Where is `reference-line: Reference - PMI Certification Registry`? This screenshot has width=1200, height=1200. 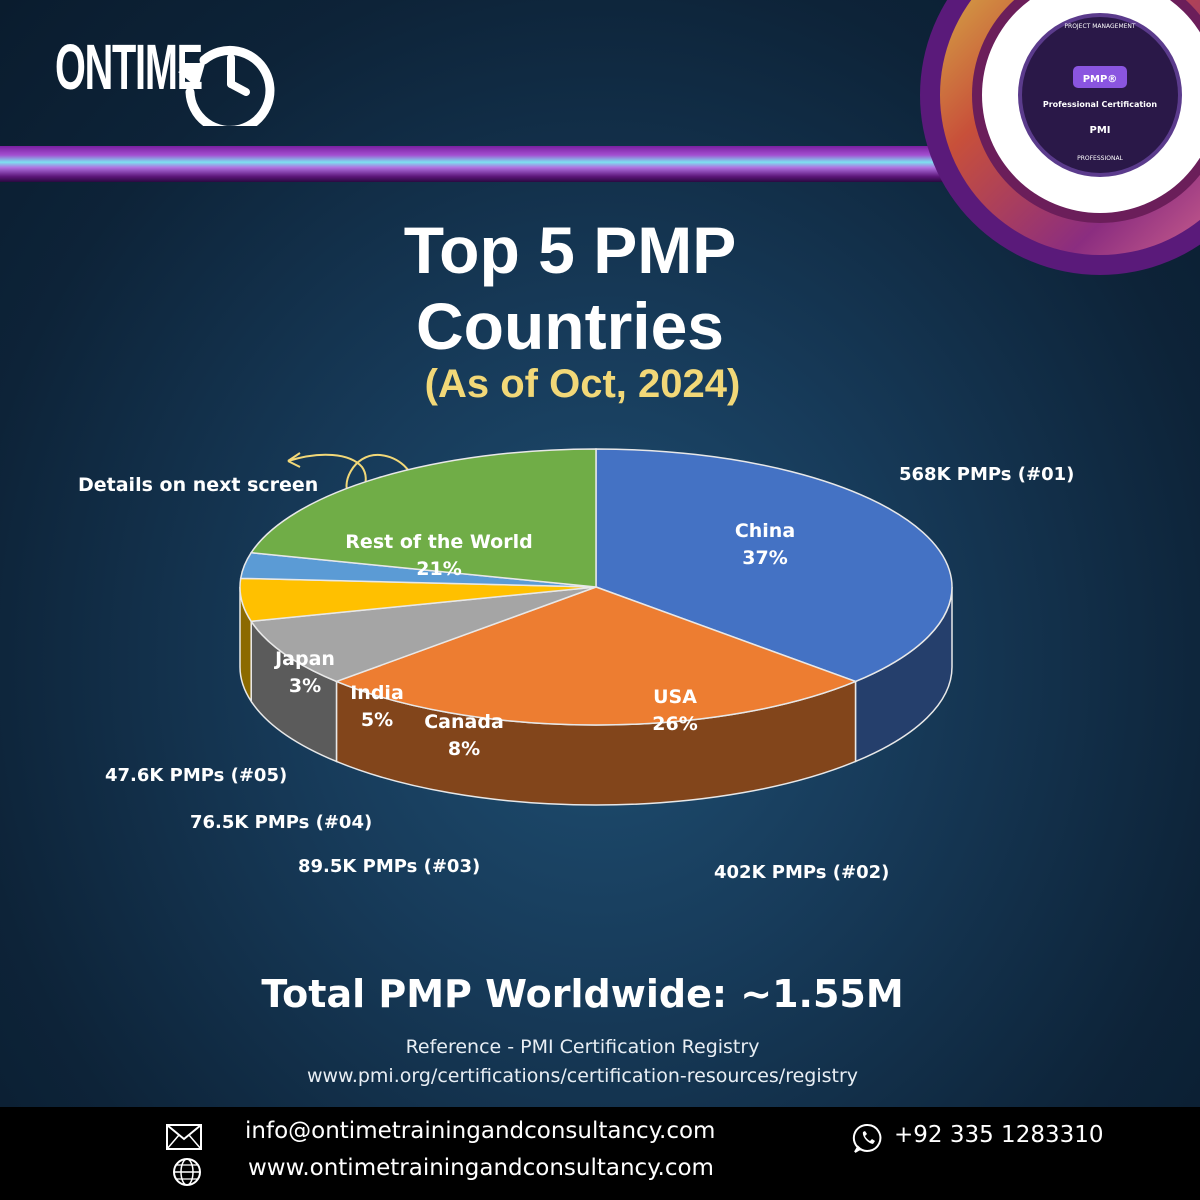 reference-line: Reference - PMI Certification Registry is located at coordinates (582, 1047).